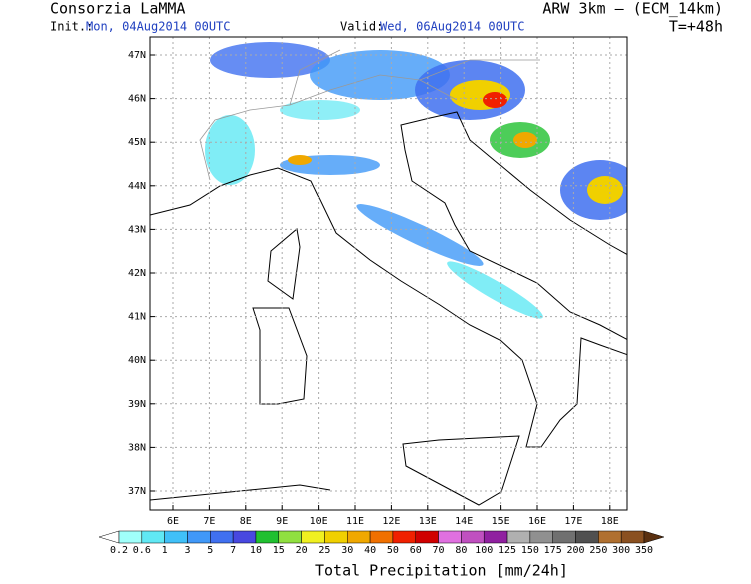  I want to click on colorbar-label: 70, so click(439, 550).